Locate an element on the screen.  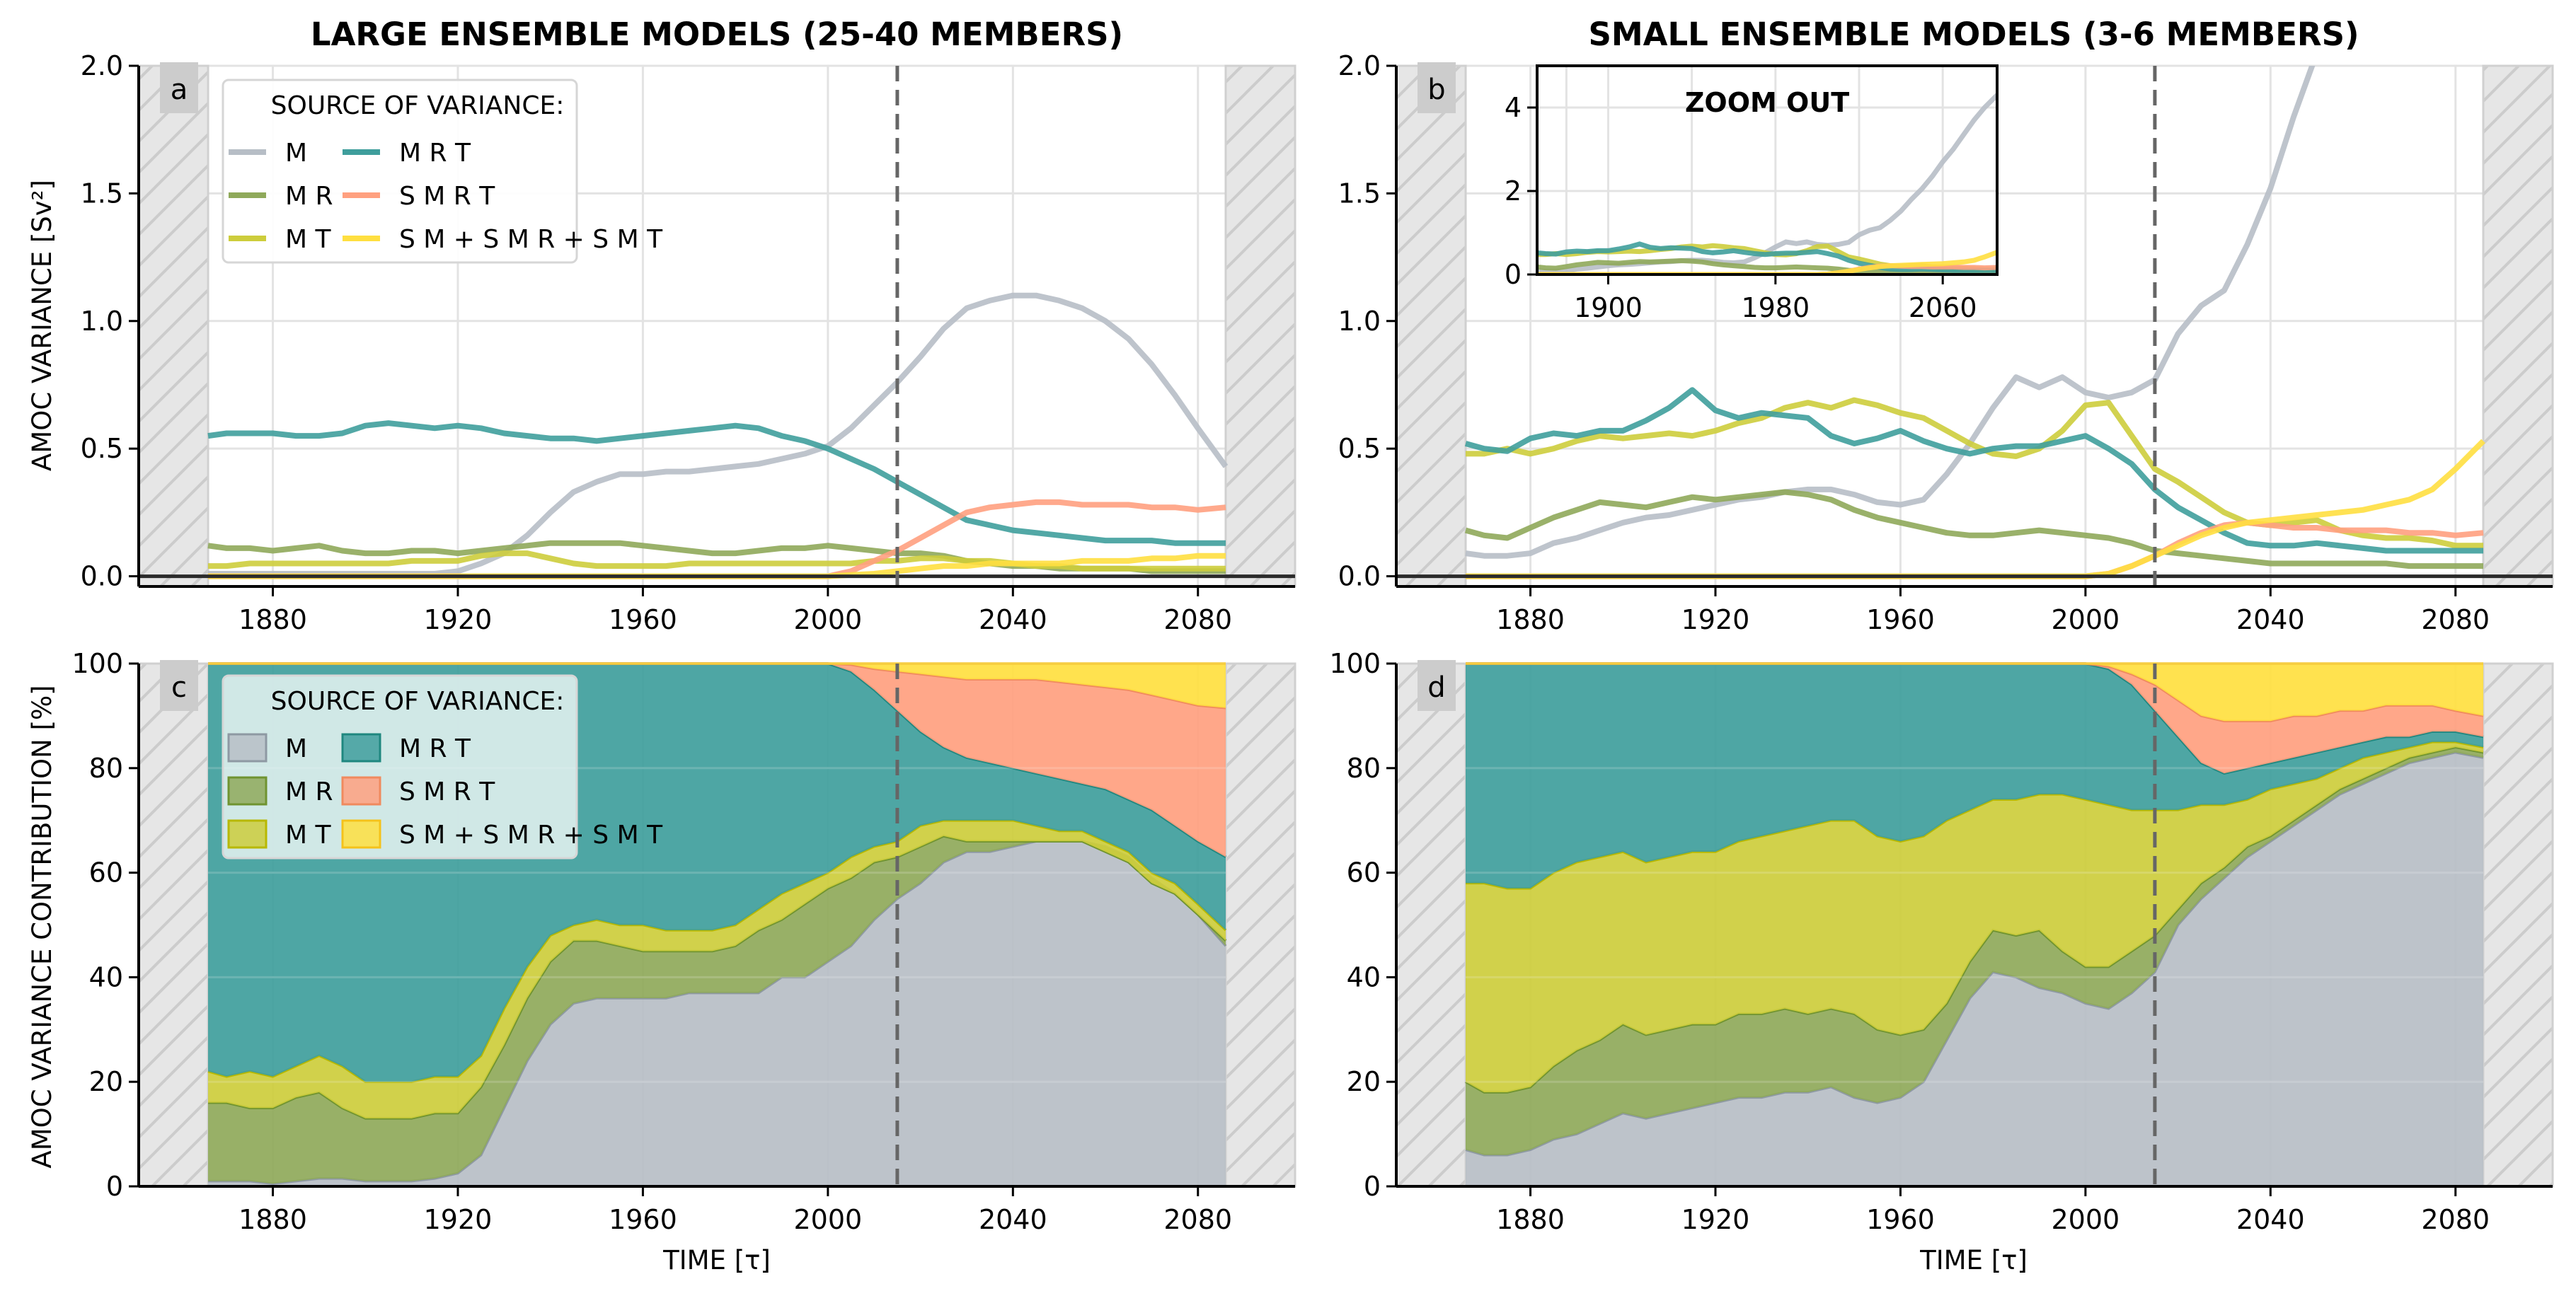
title-small-ensemble: SMALL ENSEMBLE MODELS (3-6 MEMBERS) is located at coordinates (1973, 34).